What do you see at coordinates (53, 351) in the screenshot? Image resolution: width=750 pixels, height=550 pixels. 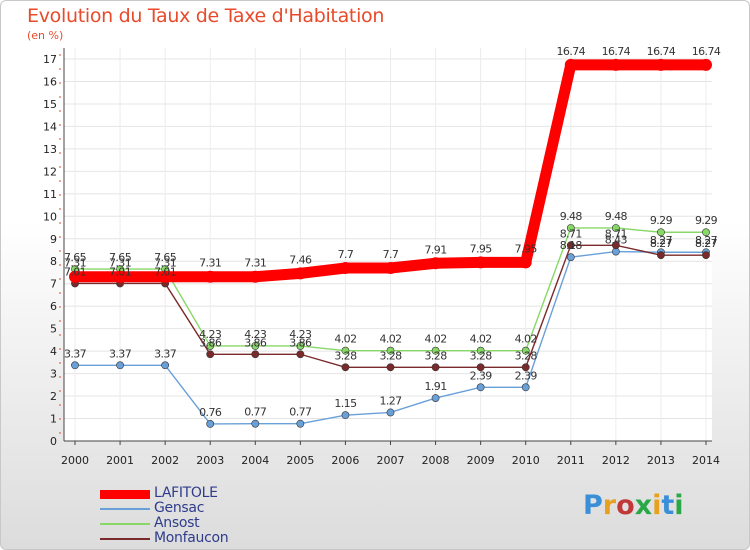 I see `y-tick-label: 4` at bounding box center [53, 351].